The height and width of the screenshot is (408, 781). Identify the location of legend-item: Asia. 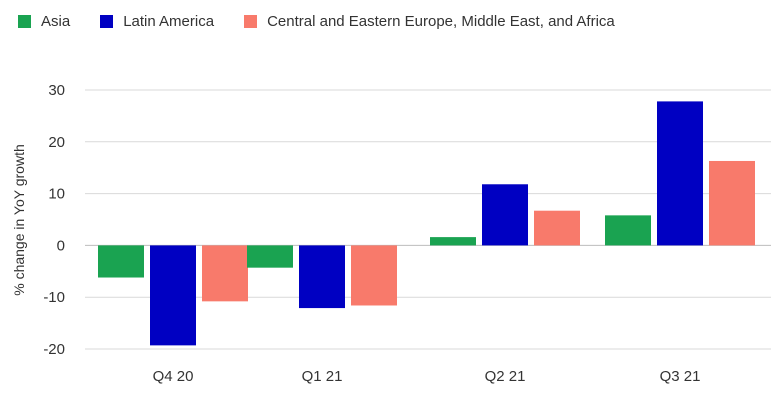
(44, 21).